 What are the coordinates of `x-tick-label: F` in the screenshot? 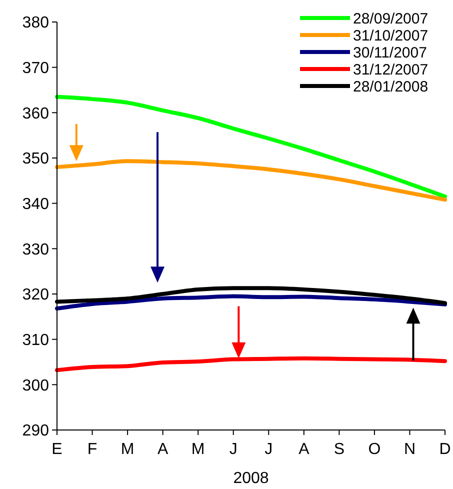 It's located at (92, 449).